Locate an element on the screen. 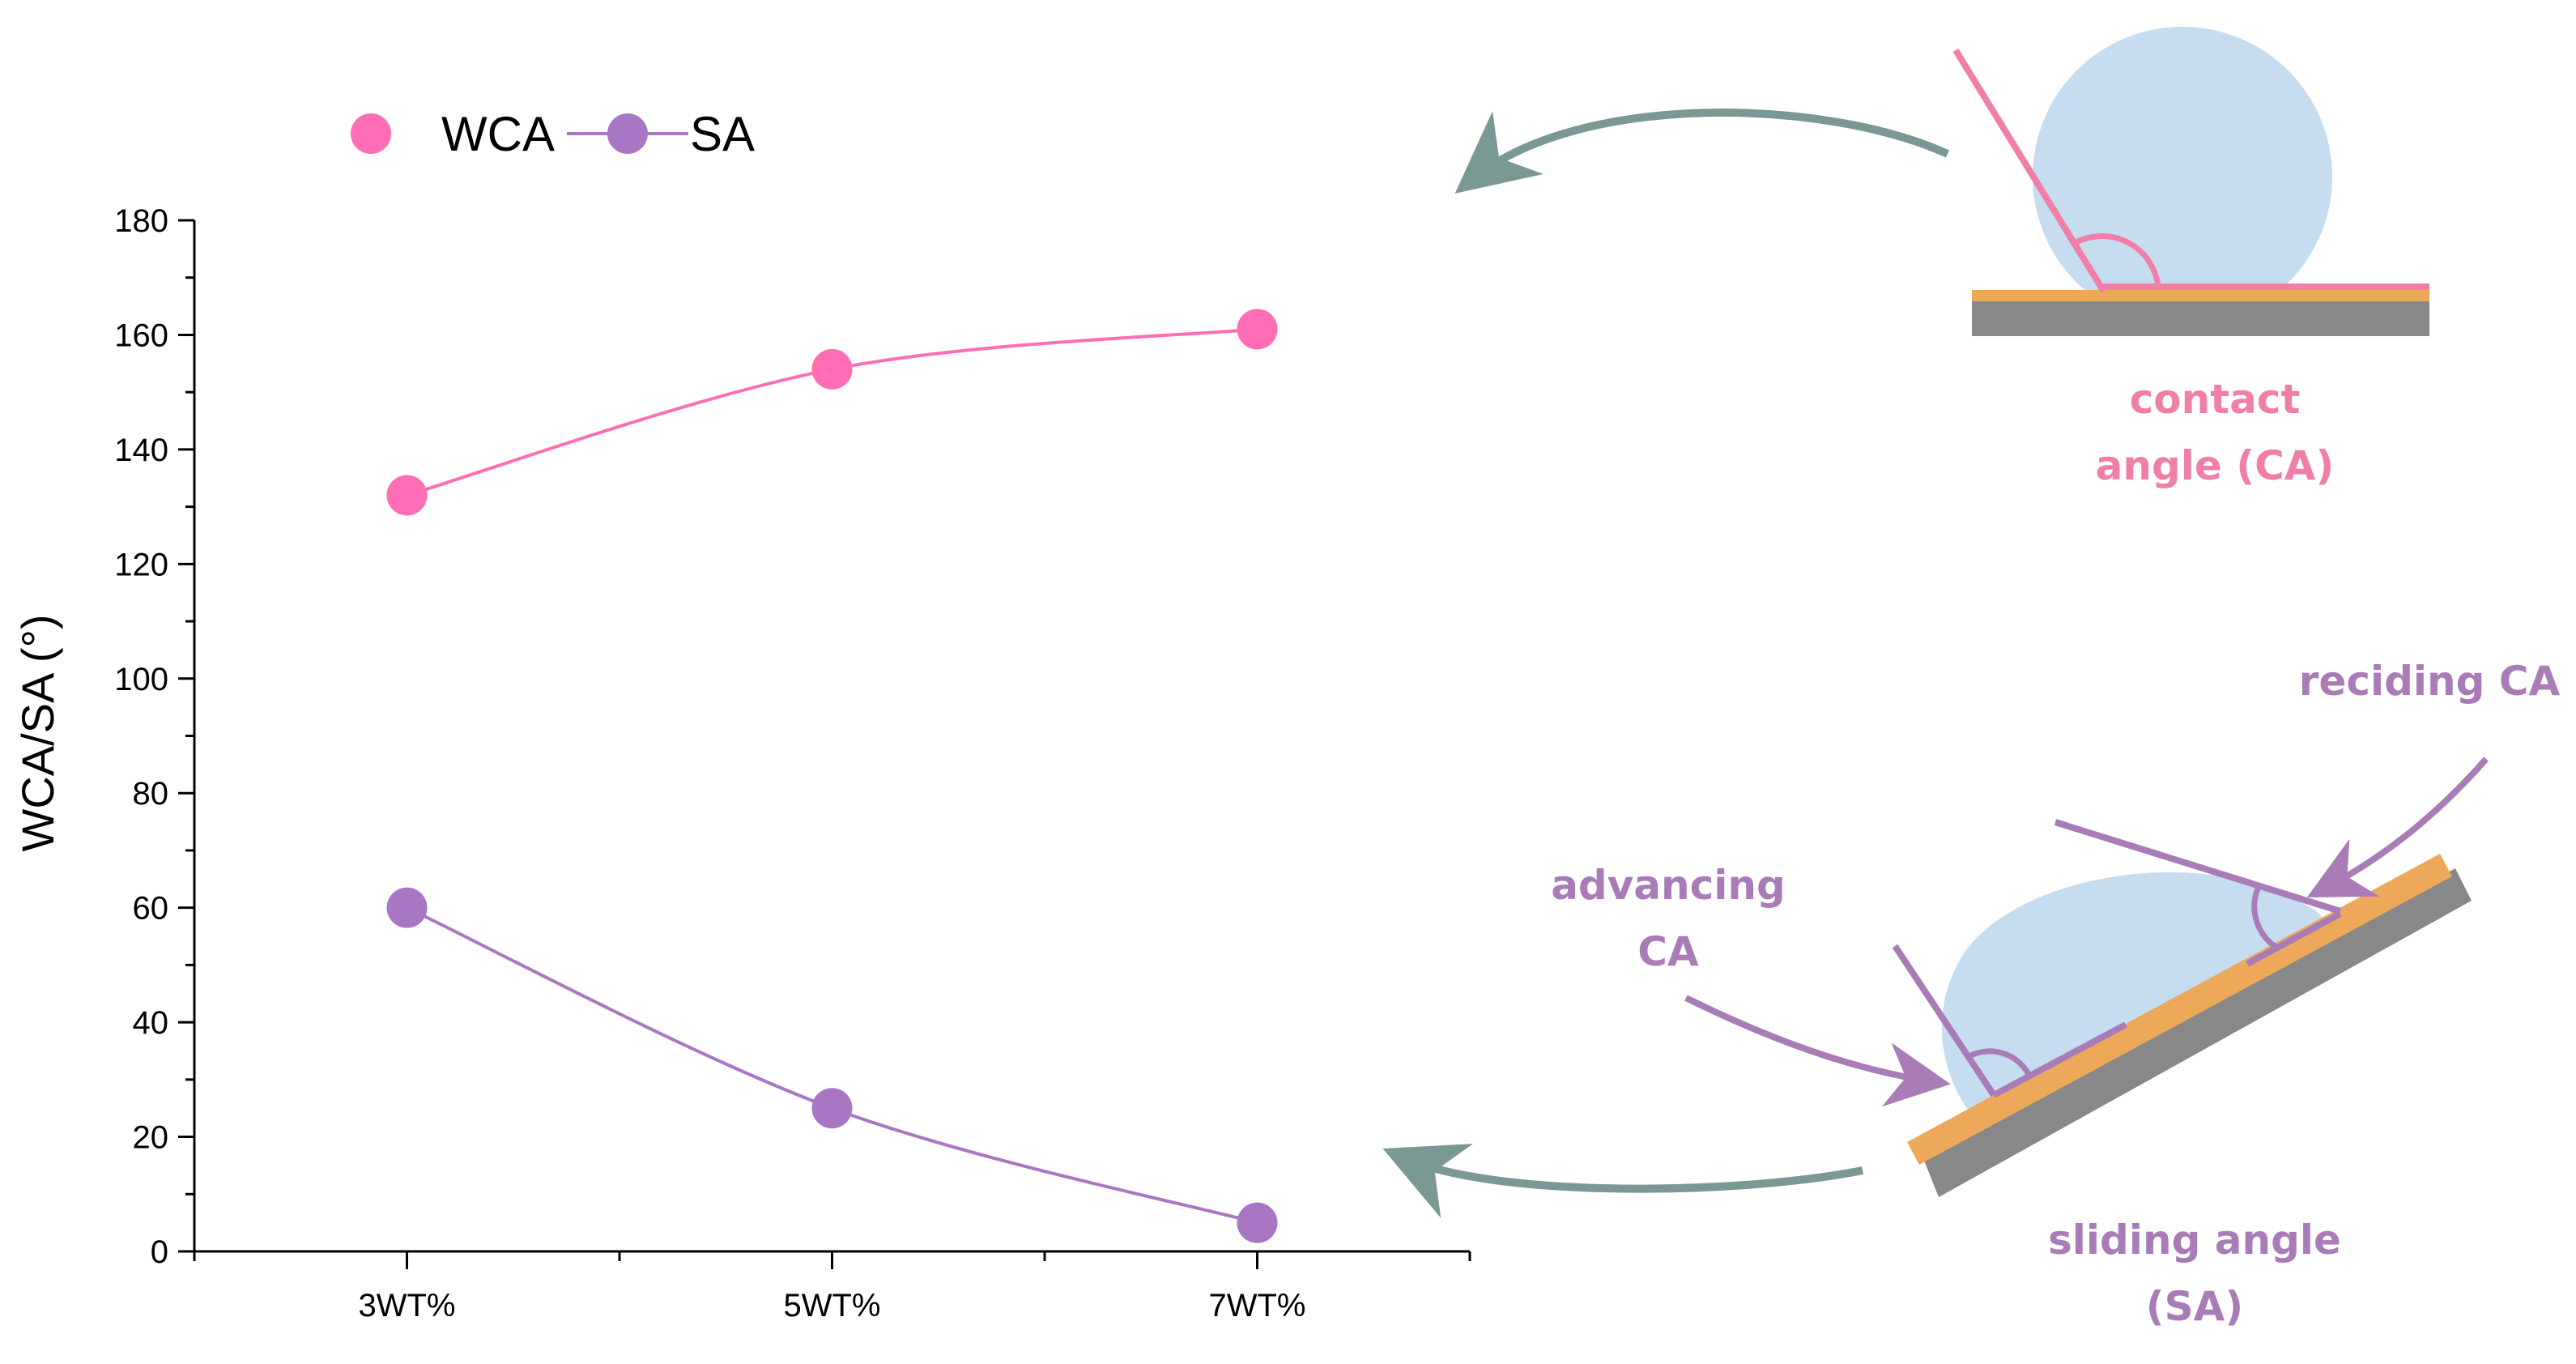 The image size is (2576, 1364). y-axis: 0 20 40 60 80 100 120 140 160 180 is located at coordinates (155, 736).